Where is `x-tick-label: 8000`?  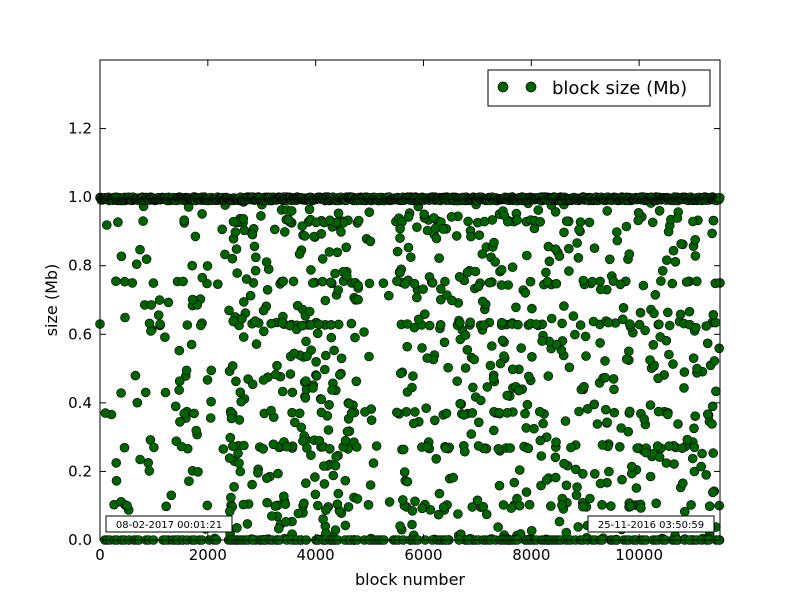 x-tick-label: 8000 is located at coordinates (531, 555).